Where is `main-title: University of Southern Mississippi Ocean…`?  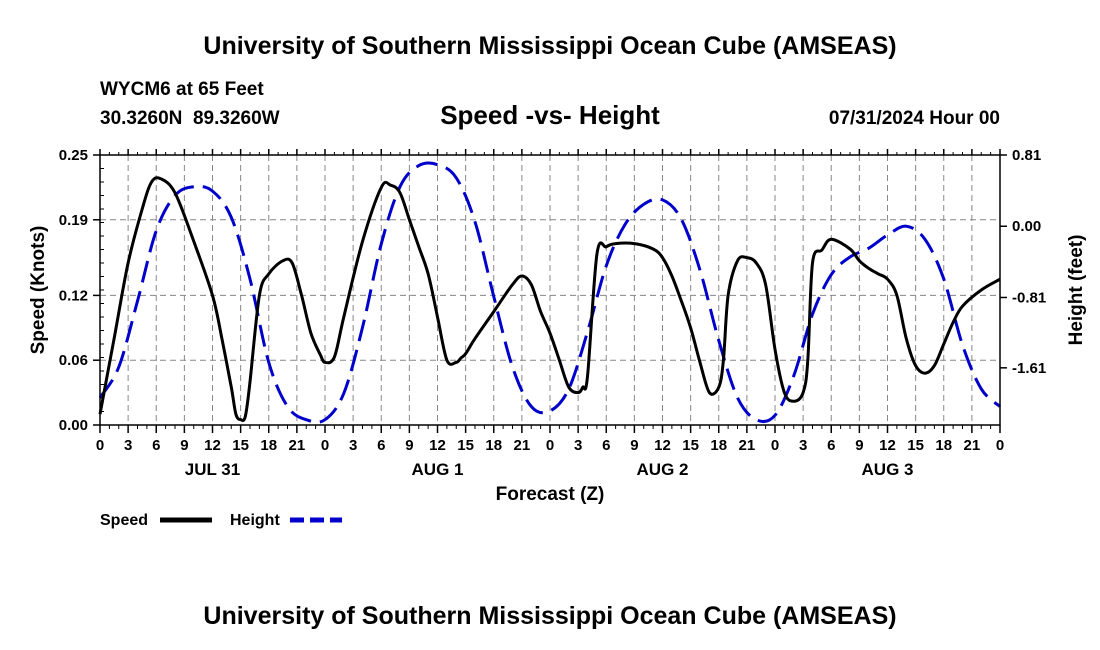 main-title: University of Southern Mississippi Ocean… is located at coordinates (549, 46).